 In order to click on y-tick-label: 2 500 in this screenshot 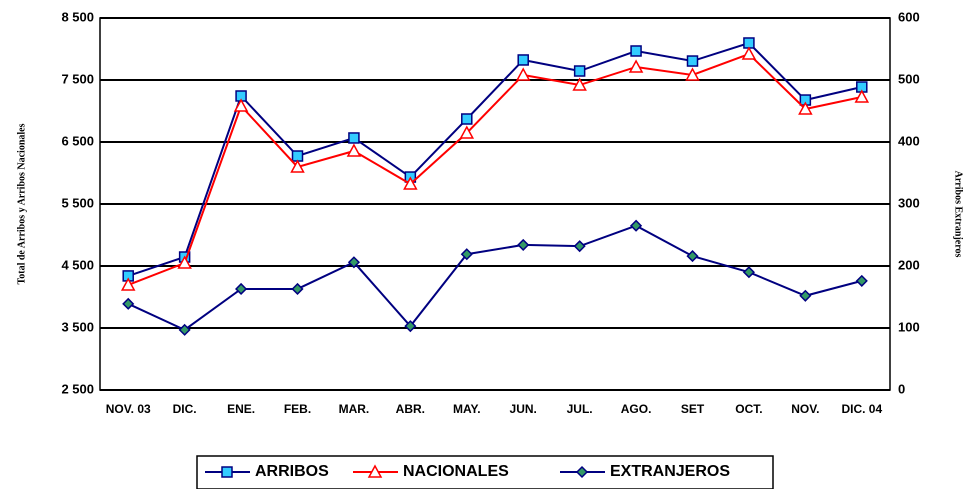, I will do `click(77, 388)`.